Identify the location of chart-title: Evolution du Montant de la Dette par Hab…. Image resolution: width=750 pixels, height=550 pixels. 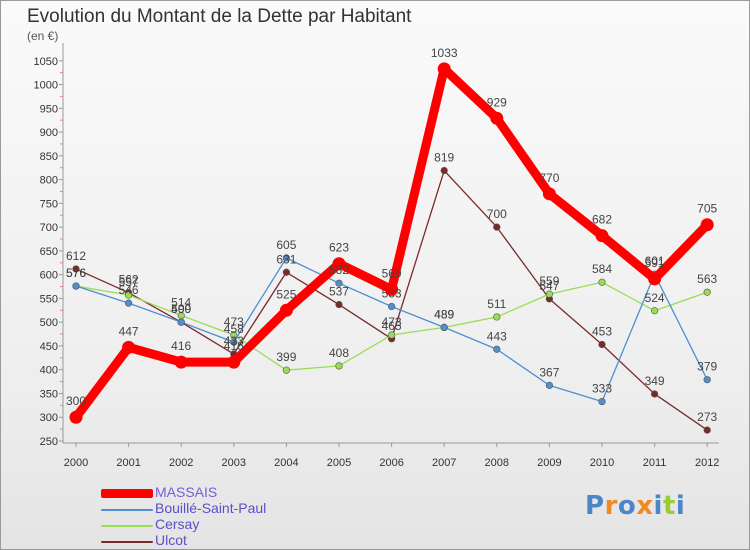
(219, 16).